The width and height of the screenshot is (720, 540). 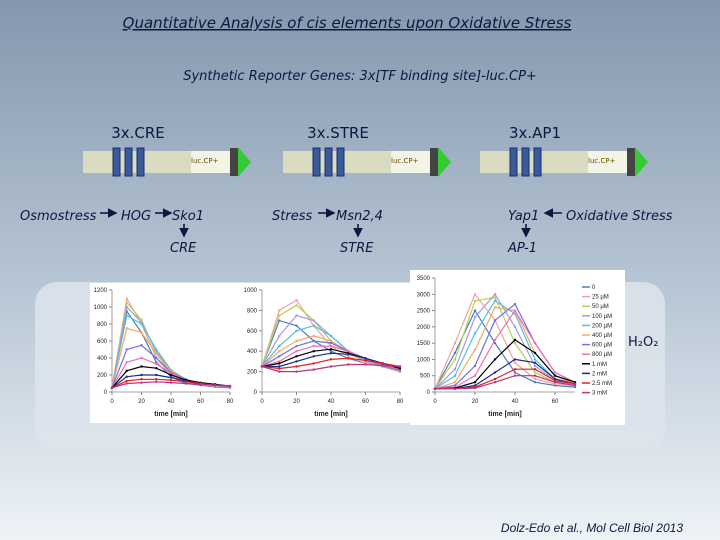 What do you see at coordinates (365, 150) in the screenshot?
I see `constructs: 3x.CRE luc.CP+ 3x.STRE luc.CP+ 3x.AP1 luc.CP+` at bounding box center [365, 150].